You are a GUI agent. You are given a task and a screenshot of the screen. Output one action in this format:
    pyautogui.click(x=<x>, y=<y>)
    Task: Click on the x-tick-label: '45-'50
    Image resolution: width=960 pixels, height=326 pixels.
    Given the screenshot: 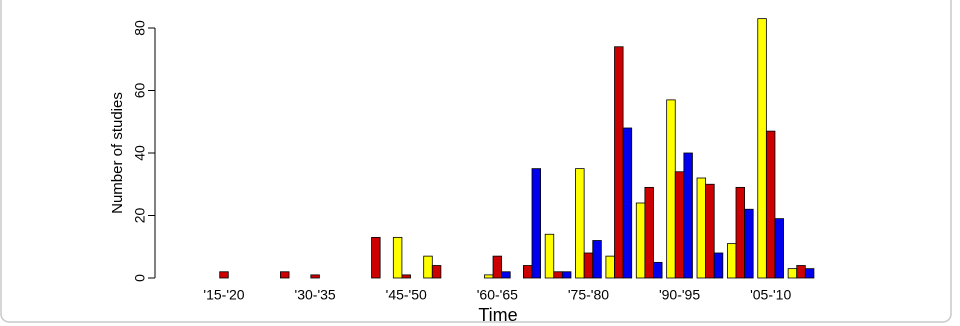 What is the action you would take?
    pyautogui.click(x=406, y=295)
    